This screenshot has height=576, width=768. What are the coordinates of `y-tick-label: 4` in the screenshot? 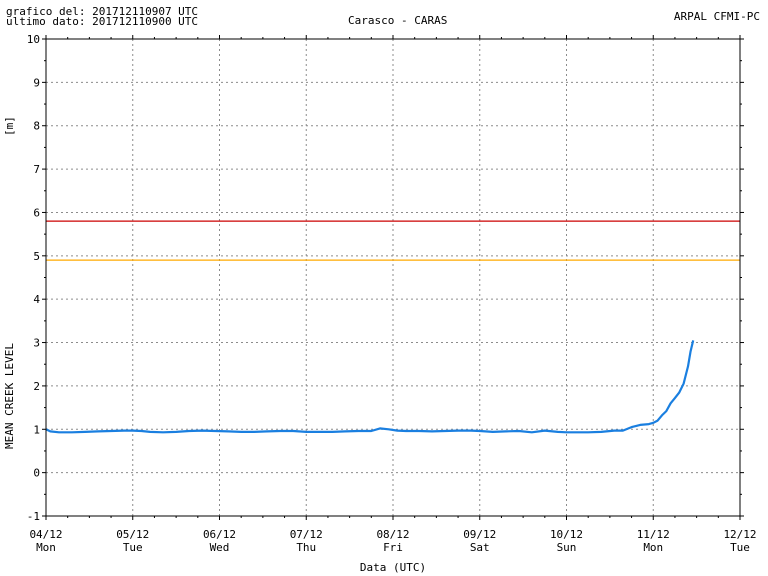 It's located at (36, 299).